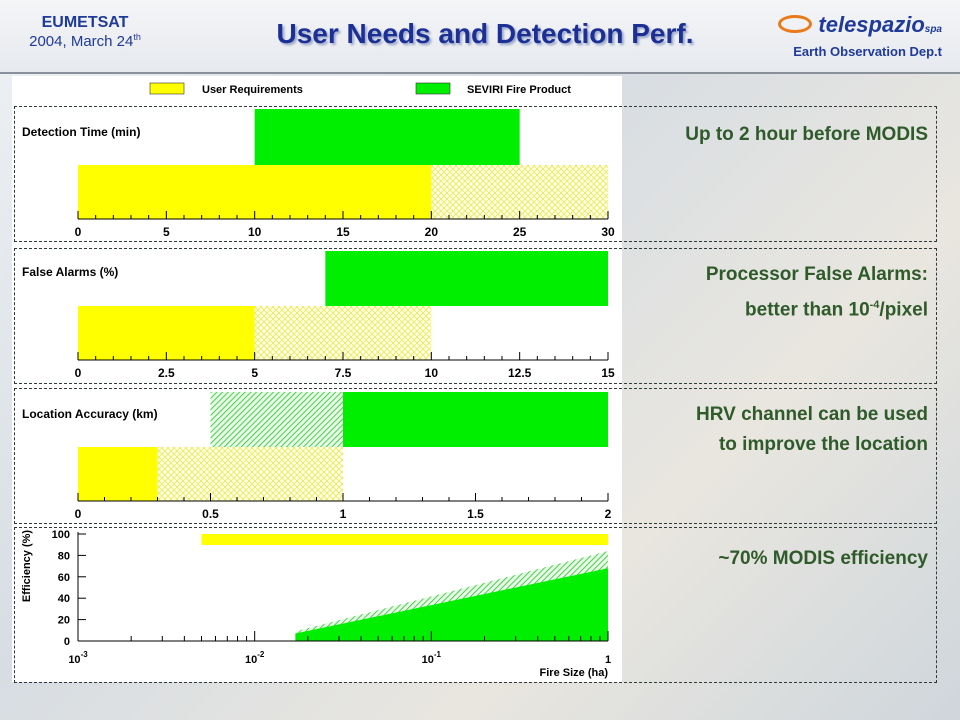 Image resolution: width=960 pixels, height=720 pixels. I want to click on legend: User Requirements SEVIRI Fire Product, so click(360, 89).